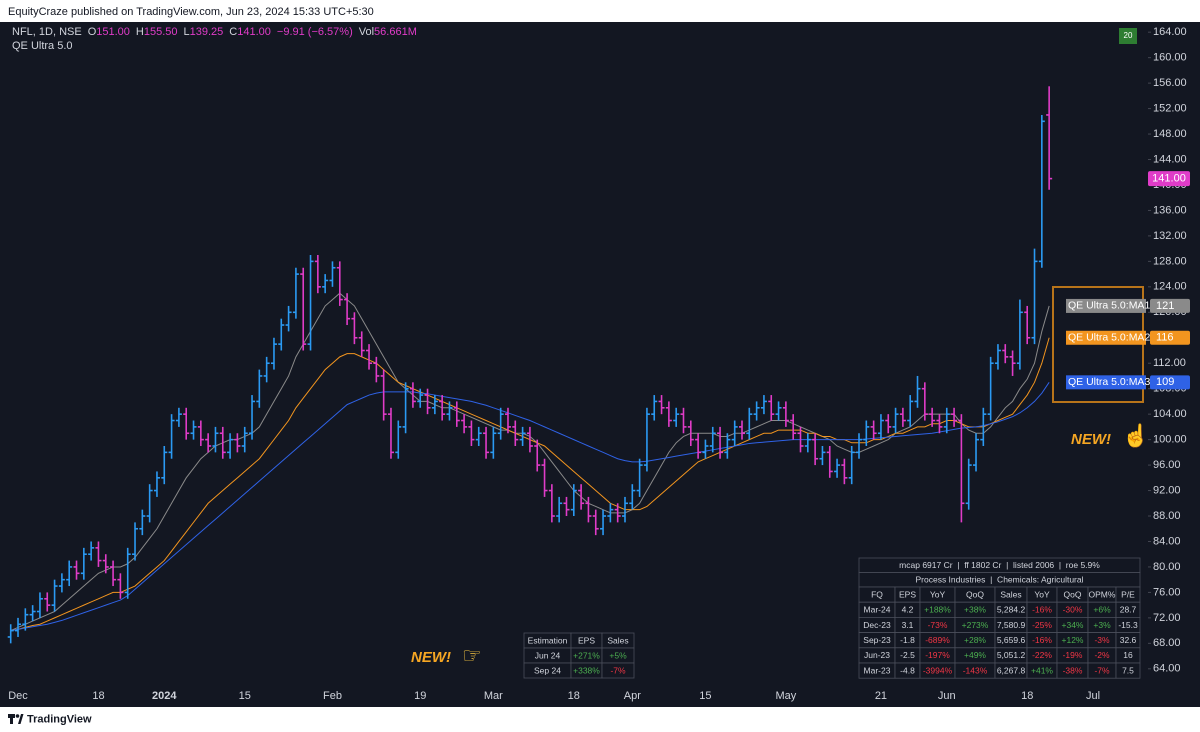 The width and height of the screenshot is (1200, 732). I want to click on y-tick-label: 152.00, so click(1170, 108).